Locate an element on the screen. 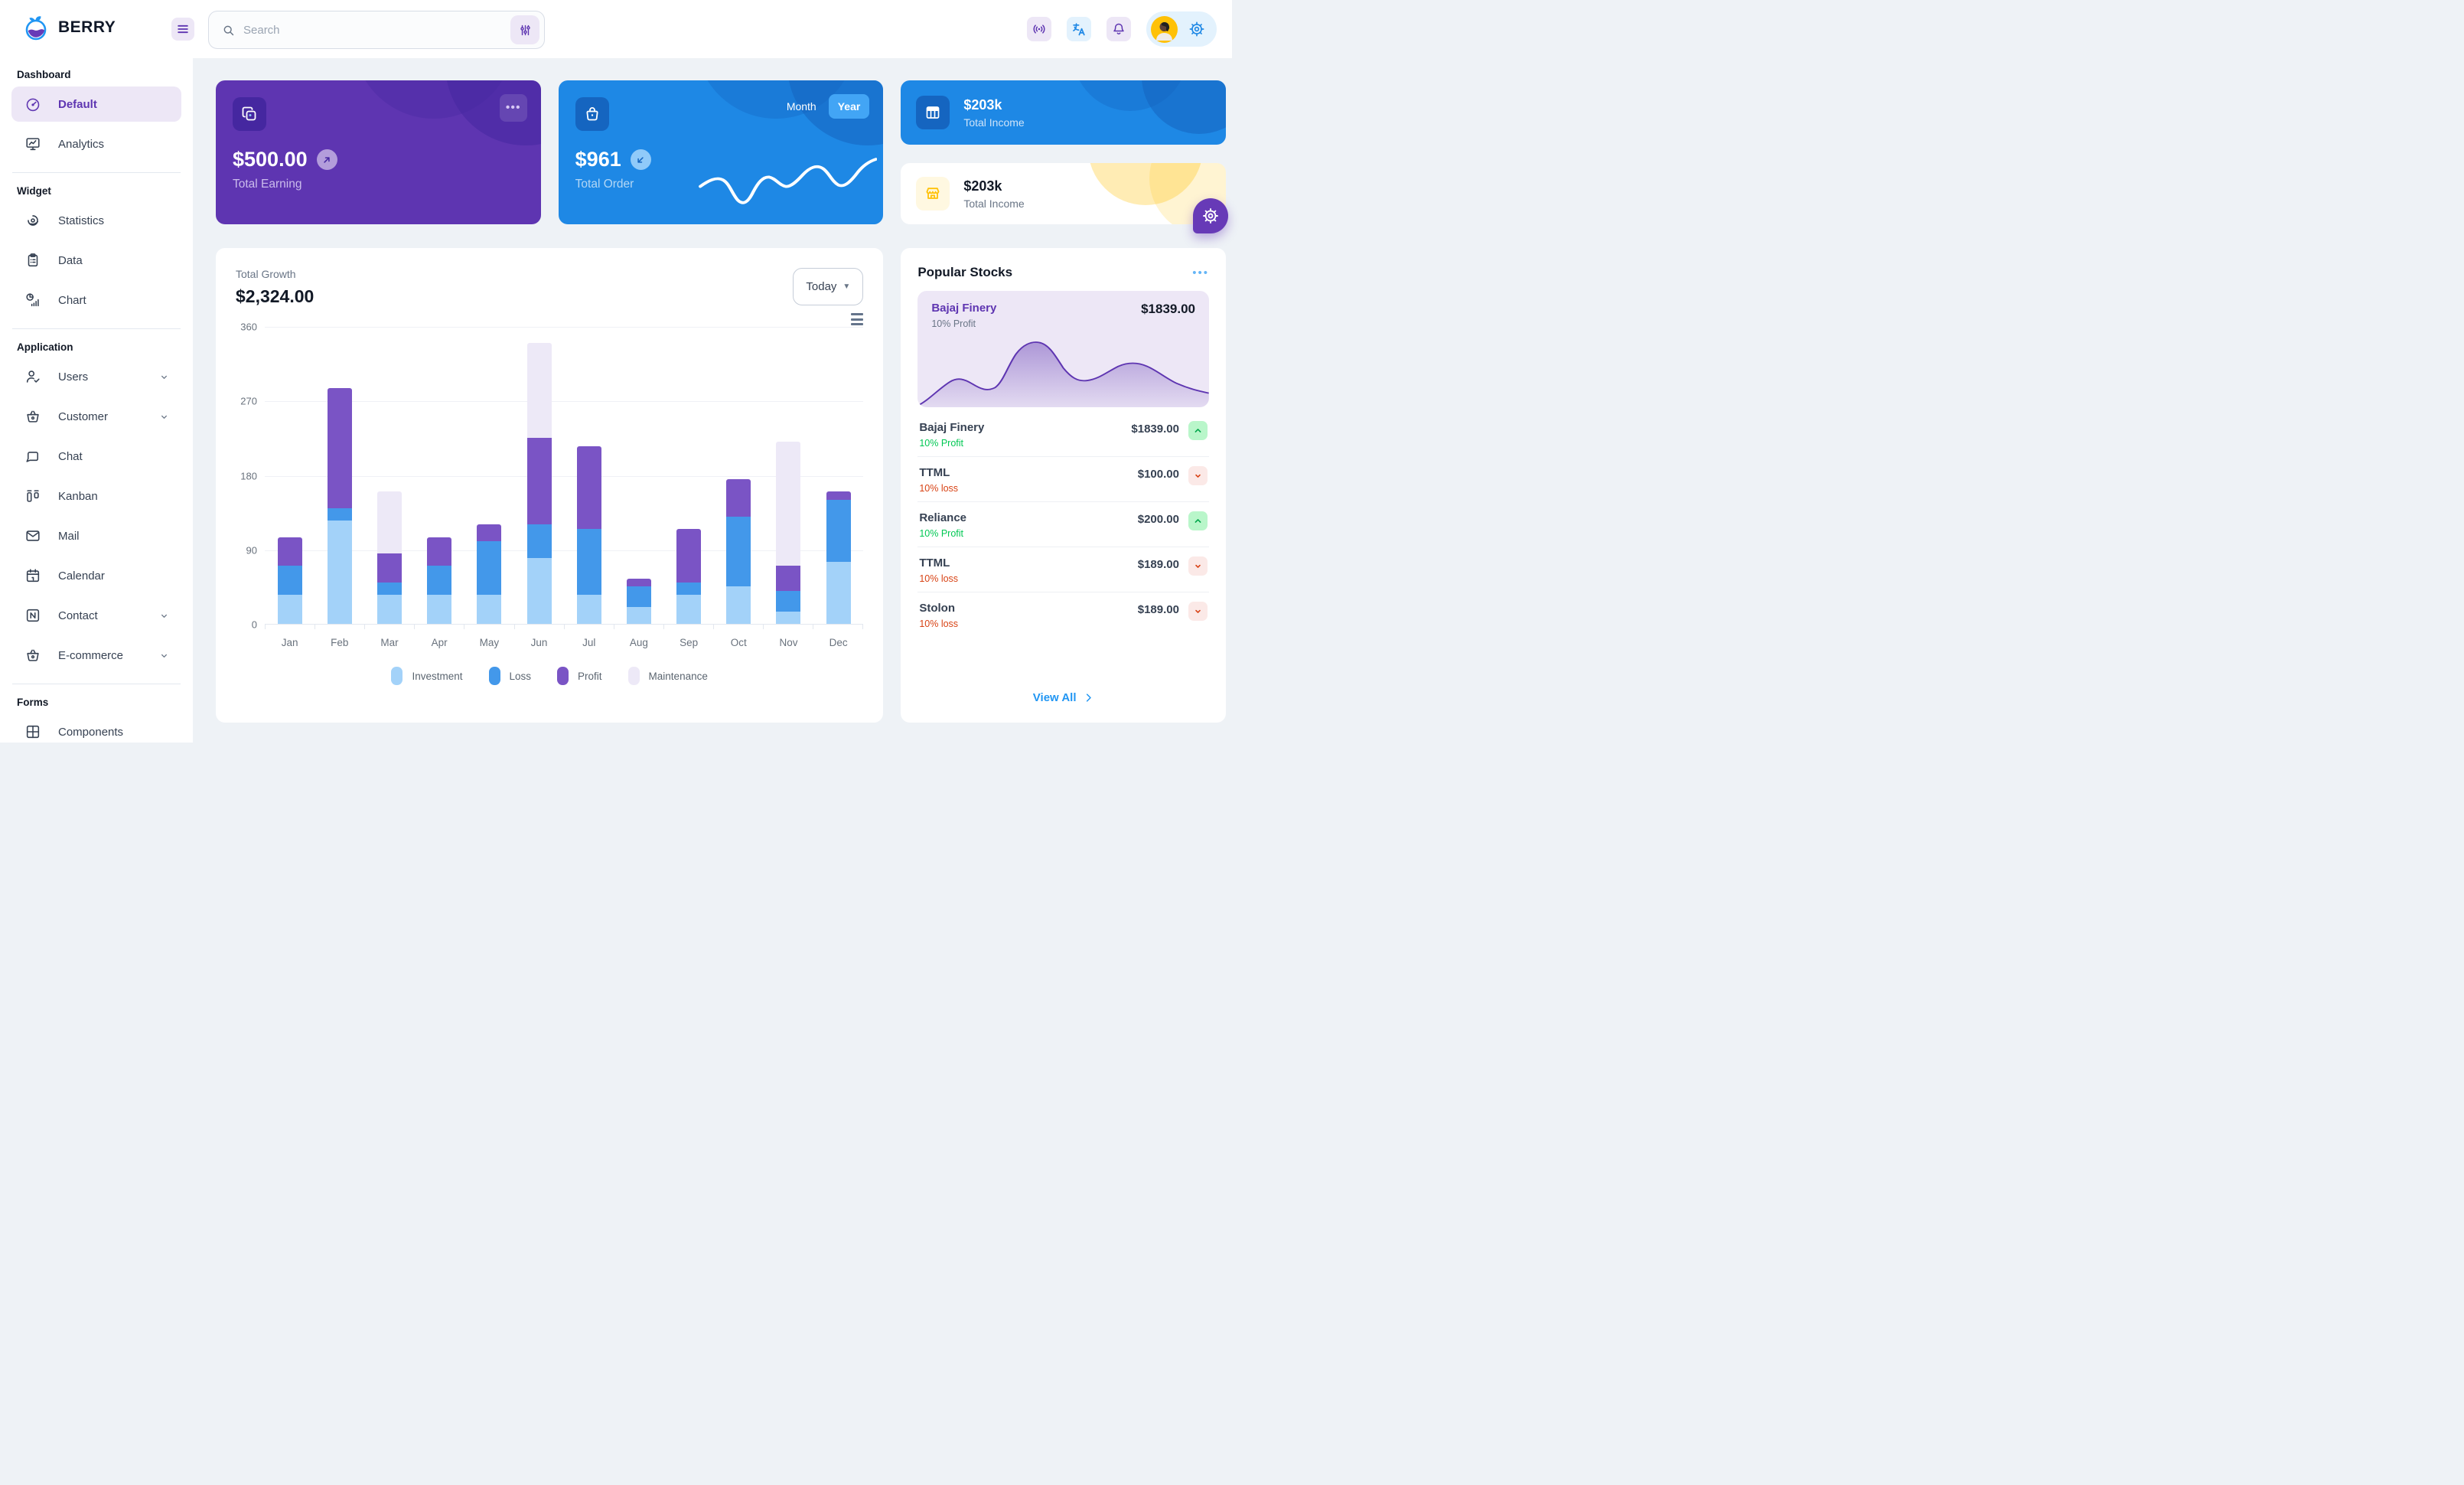 Image resolution: width=2464 pixels, height=1485 pixels. stocks-more-button: ••• is located at coordinates (1200, 272).